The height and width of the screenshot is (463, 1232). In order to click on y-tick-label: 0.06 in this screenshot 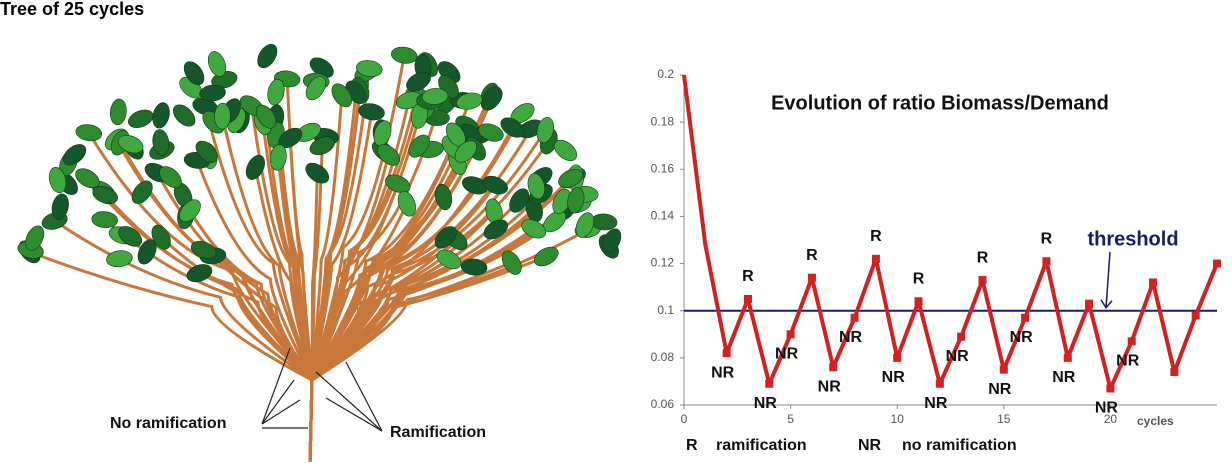, I will do `click(663, 404)`.